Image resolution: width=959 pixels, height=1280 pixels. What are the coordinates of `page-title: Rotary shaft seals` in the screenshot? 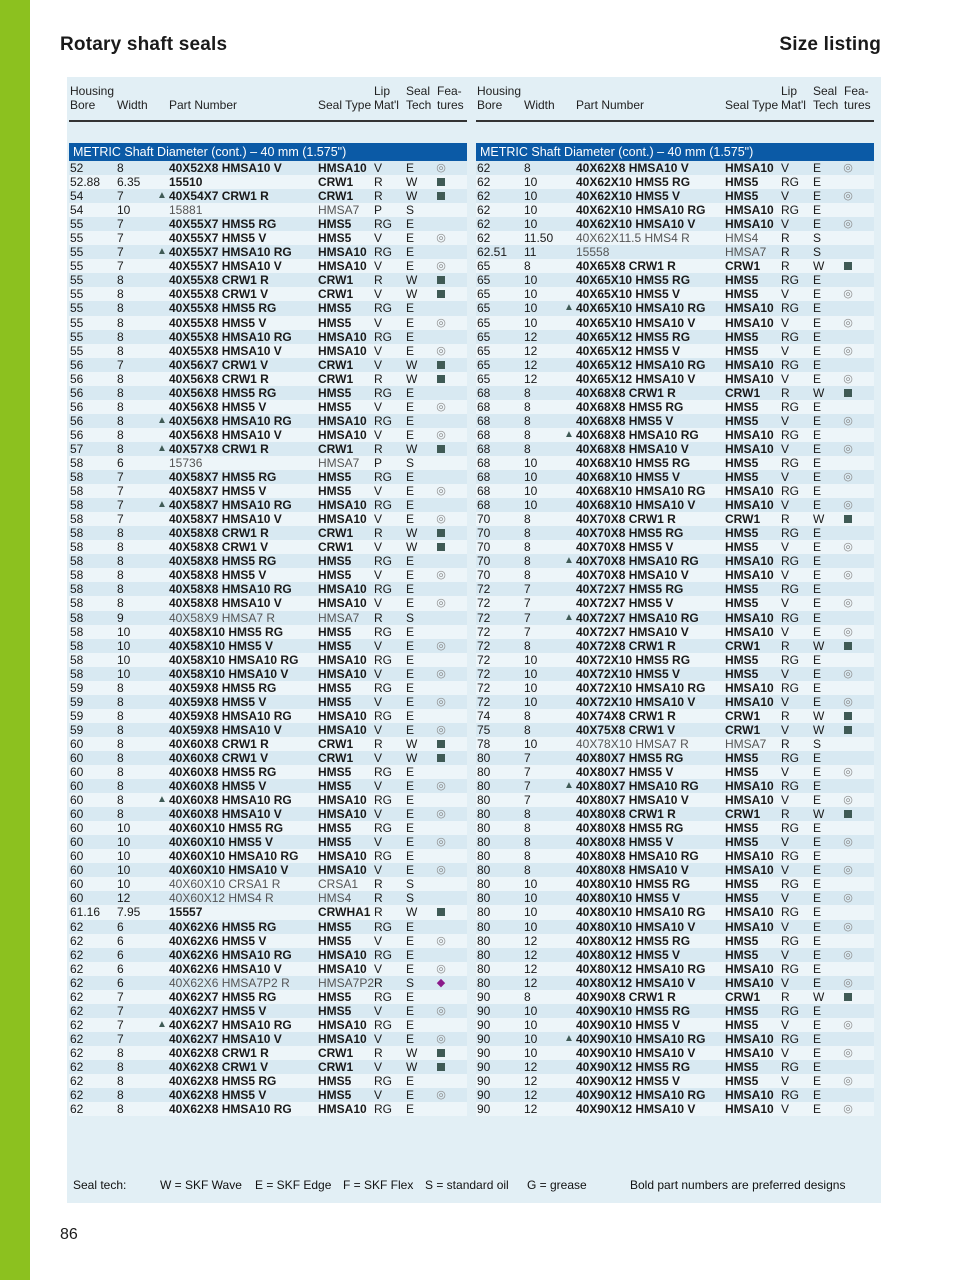 It's located at (144, 44).